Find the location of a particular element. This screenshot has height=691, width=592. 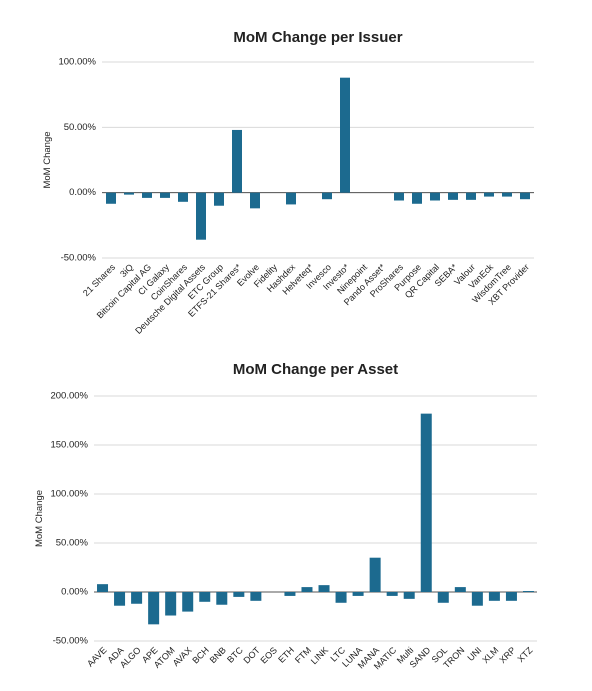

x-tick-label: BTC is located at coordinates (235, 655).